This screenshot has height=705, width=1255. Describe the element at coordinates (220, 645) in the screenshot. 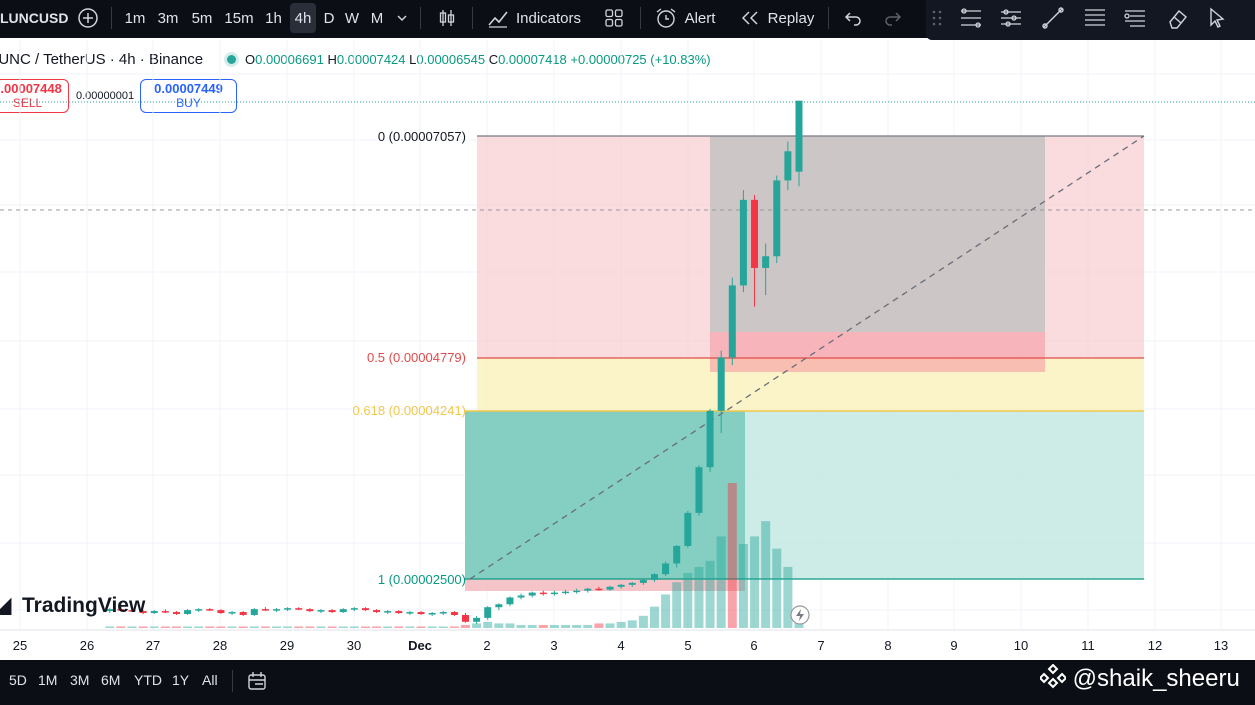

I see `time-tick-label: 28` at that location.